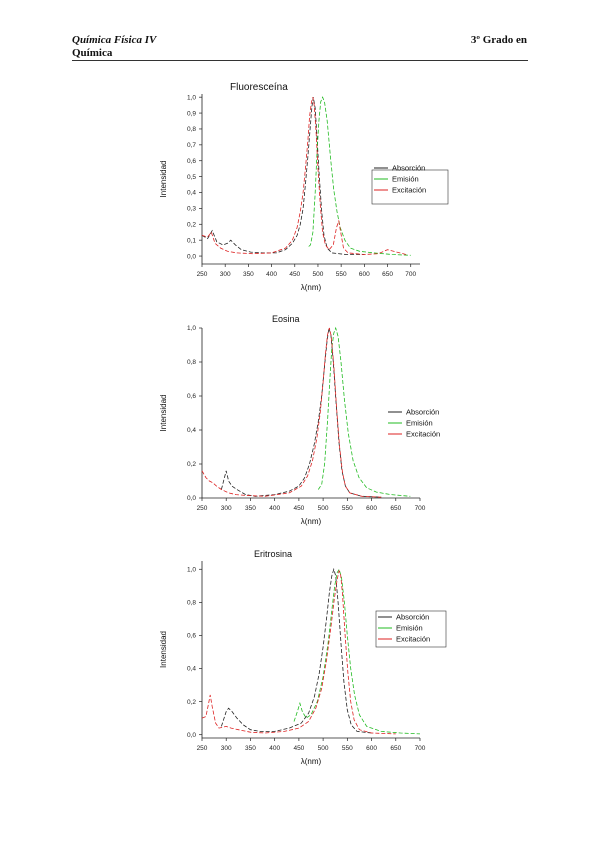 Image resolution: width=599 pixels, height=848 pixels. What do you see at coordinates (114, 40) in the screenshot?
I see `course-title: Química Física IV` at bounding box center [114, 40].